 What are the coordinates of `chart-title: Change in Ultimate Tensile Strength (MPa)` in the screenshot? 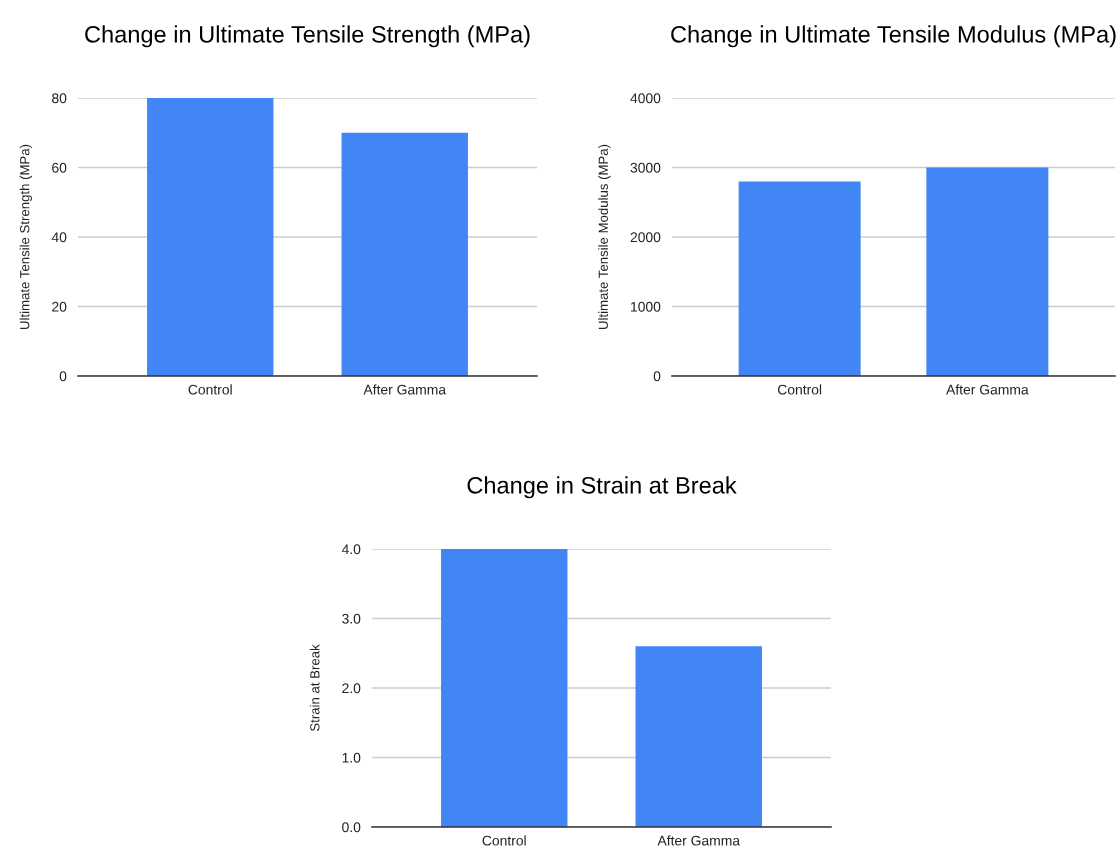 It's located at (307, 36).